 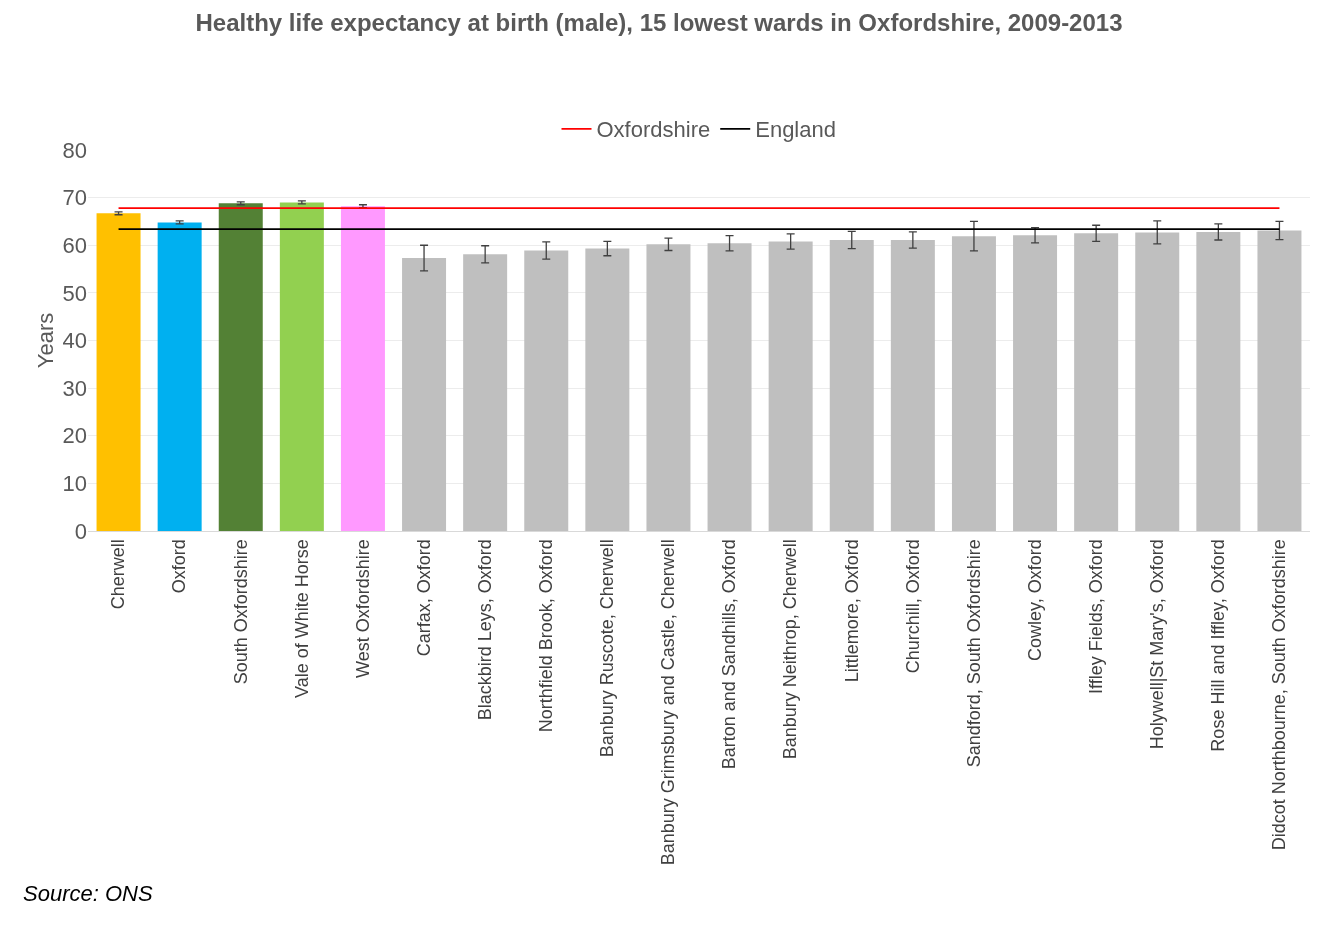 I want to click on x-tick-label: Banbury Neithrop, Cherwell, so click(x=790, y=649).